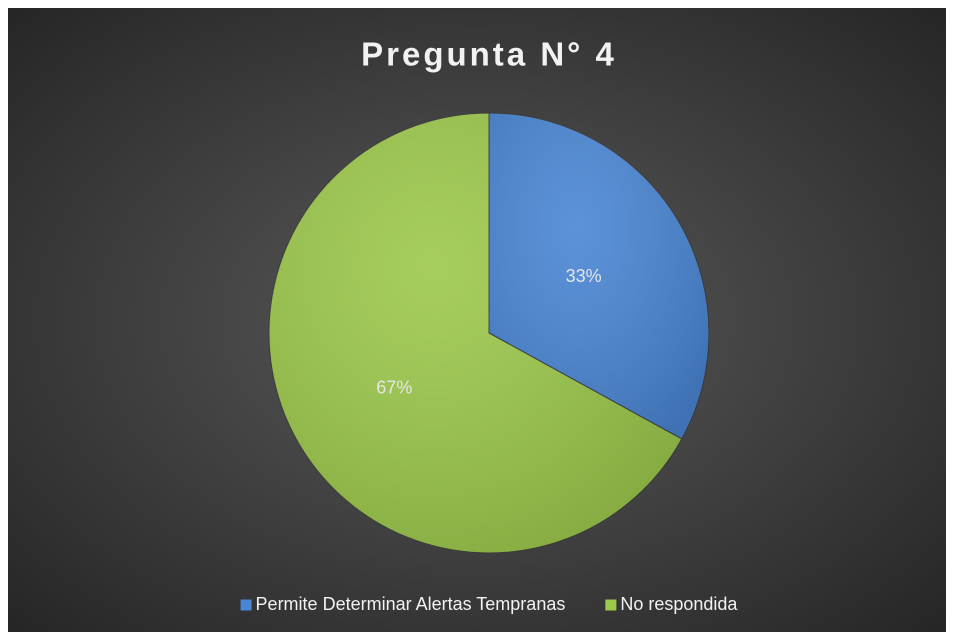  Describe the element at coordinates (489, 54) in the screenshot. I see `chart-title: Pregunta N° 4` at that location.